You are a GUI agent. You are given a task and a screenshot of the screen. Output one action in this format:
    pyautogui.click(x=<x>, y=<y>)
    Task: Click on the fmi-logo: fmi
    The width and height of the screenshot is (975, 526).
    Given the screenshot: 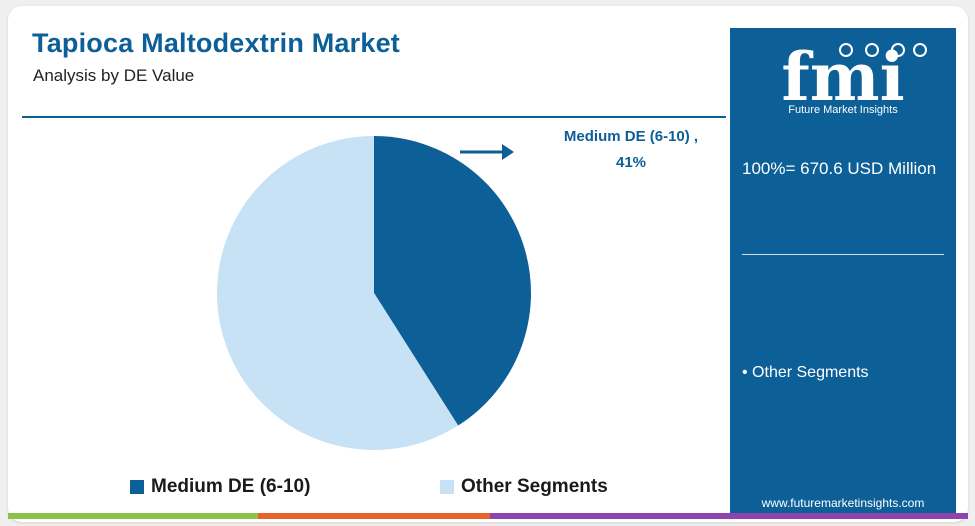 What is the action you would take?
    pyautogui.click(x=854, y=77)
    